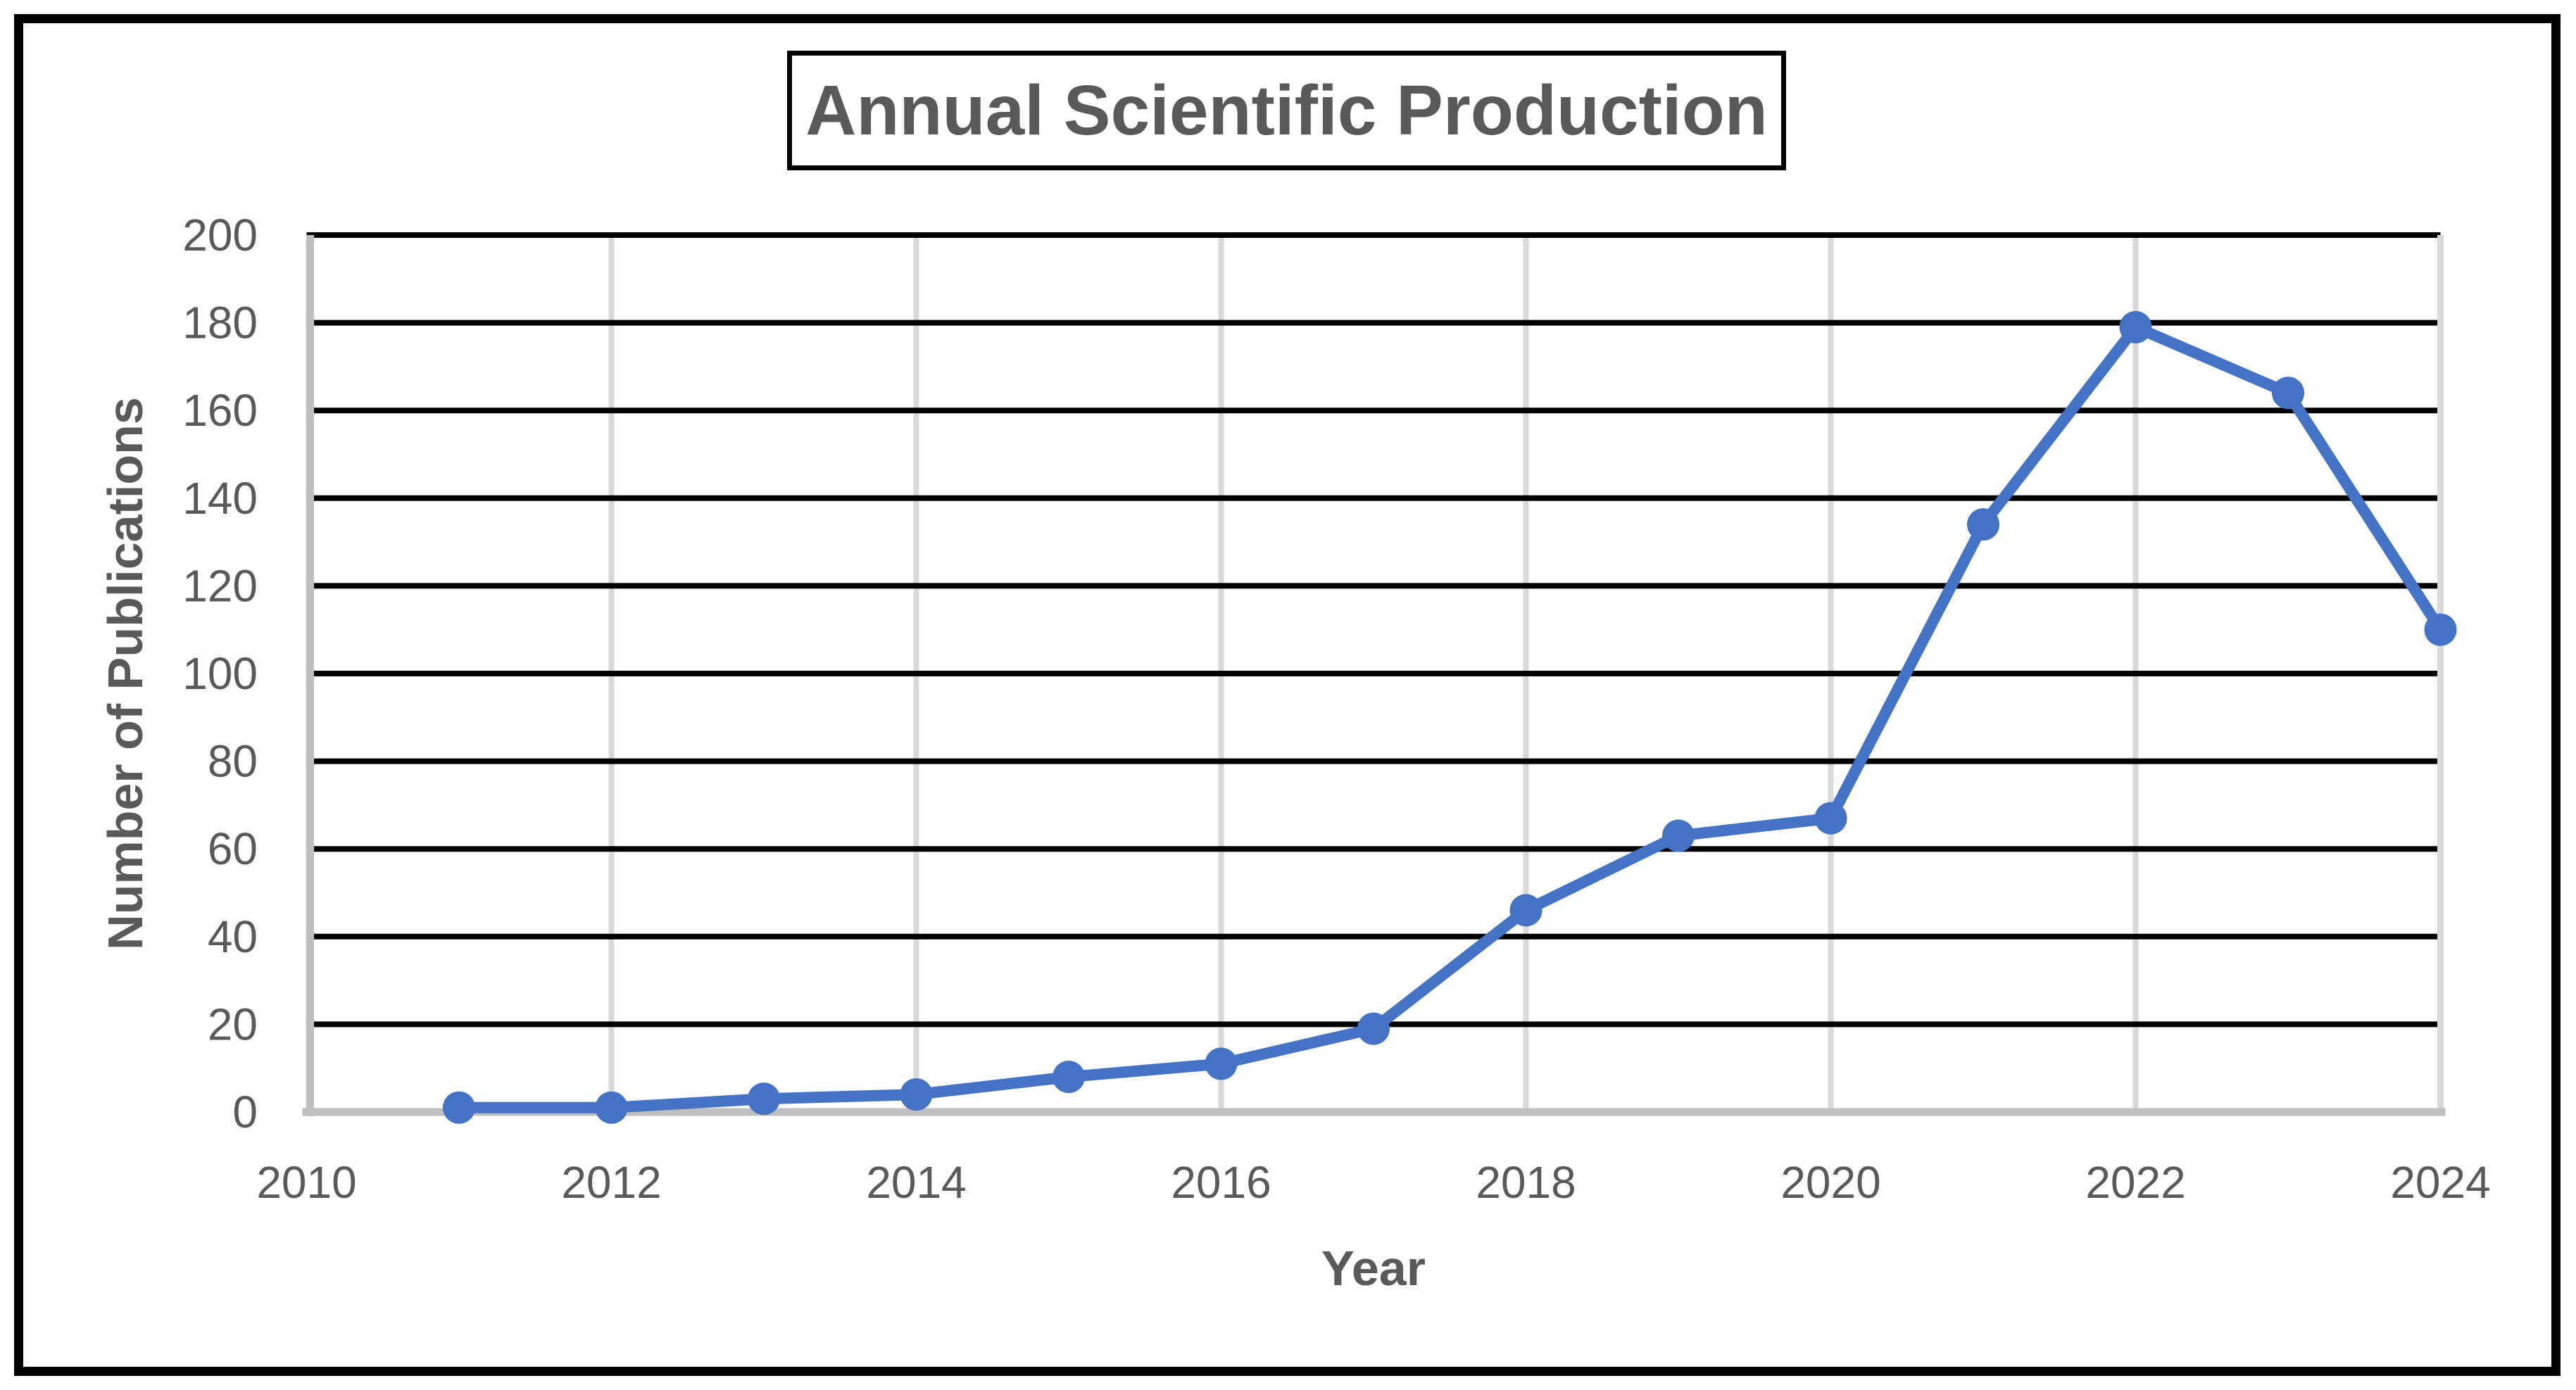 The height and width of the screenshot is (1390, 2576). Describe the element at coordinates (245, 1112) in the screenshot. I see `y-tick-label: 0` at that location.